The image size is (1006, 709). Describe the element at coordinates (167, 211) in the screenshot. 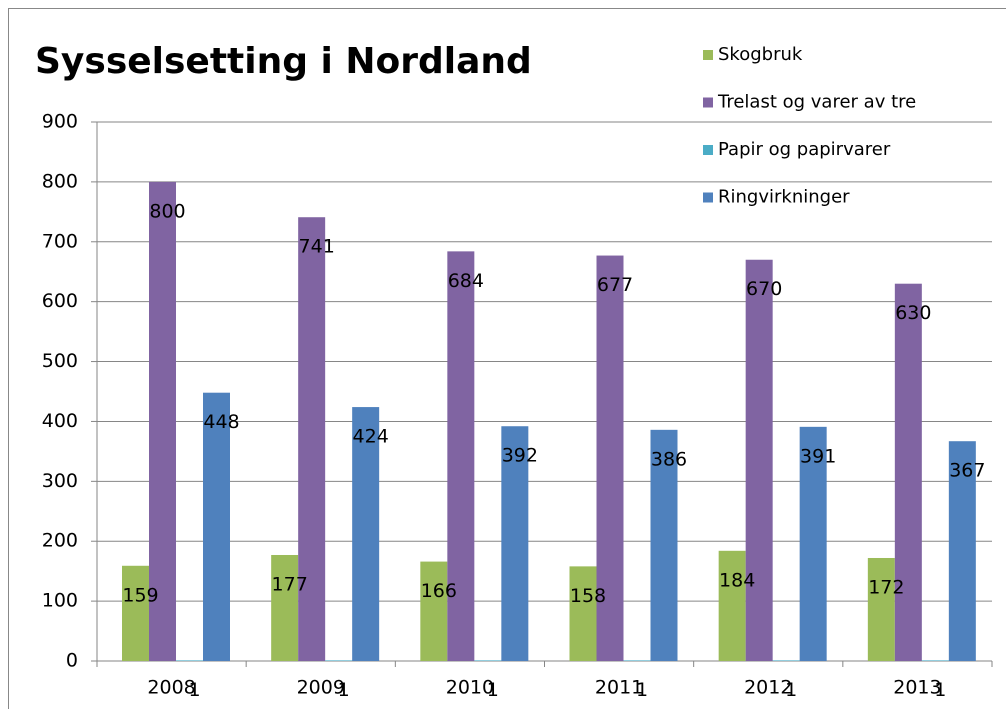

I see `data-label: 800` at that location.